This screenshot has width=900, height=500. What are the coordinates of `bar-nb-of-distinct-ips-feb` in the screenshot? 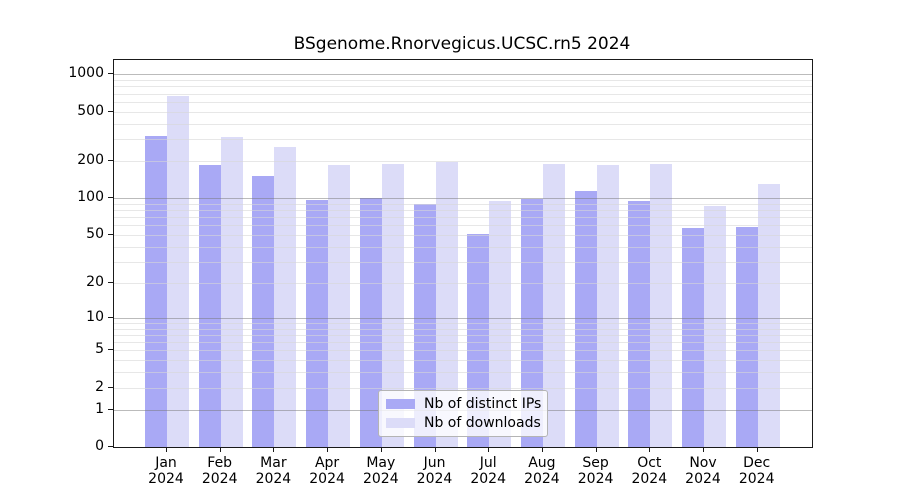 It's located at (209, 306).